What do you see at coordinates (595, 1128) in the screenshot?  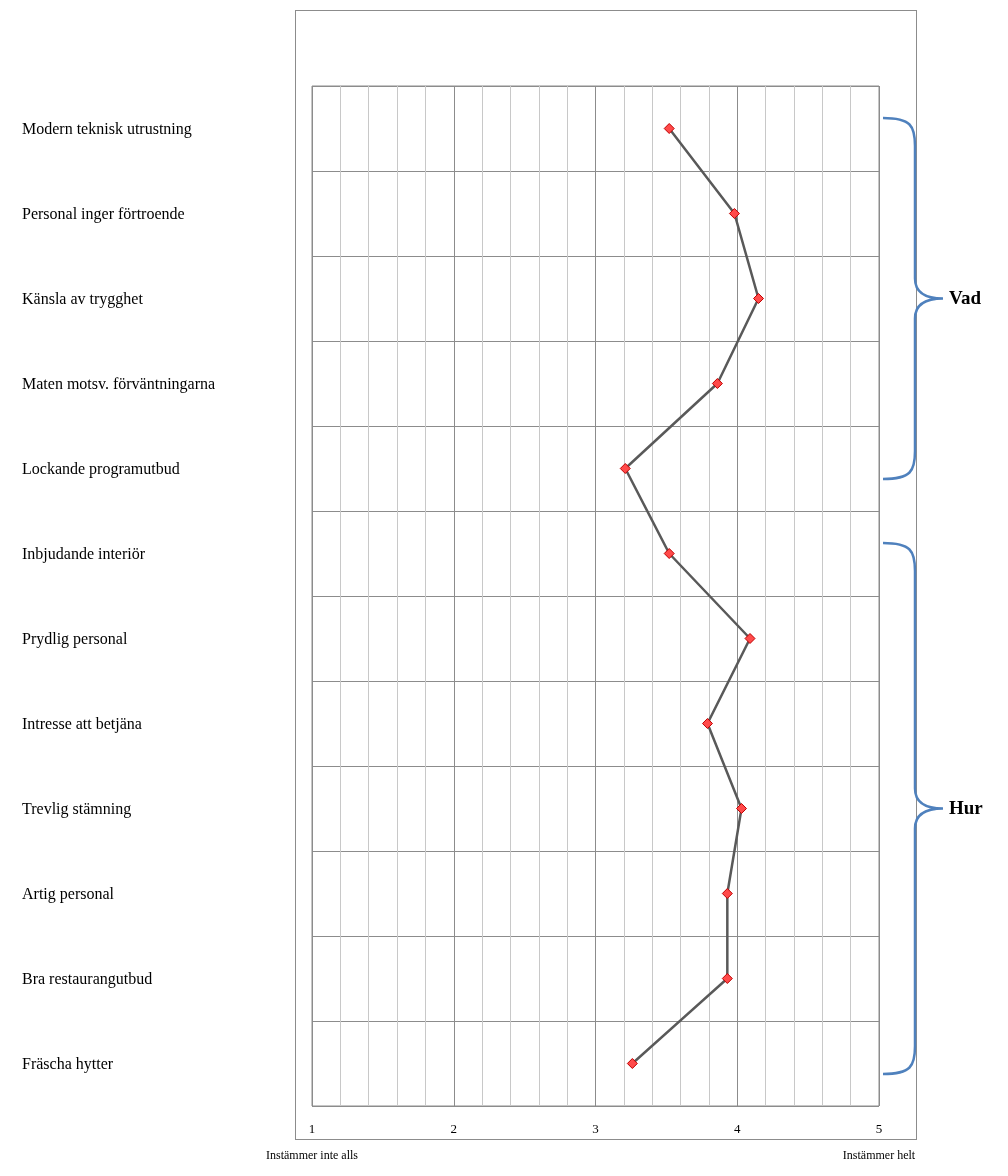 I see `x-tick-label: 3` at bounding box center [595, 1128].